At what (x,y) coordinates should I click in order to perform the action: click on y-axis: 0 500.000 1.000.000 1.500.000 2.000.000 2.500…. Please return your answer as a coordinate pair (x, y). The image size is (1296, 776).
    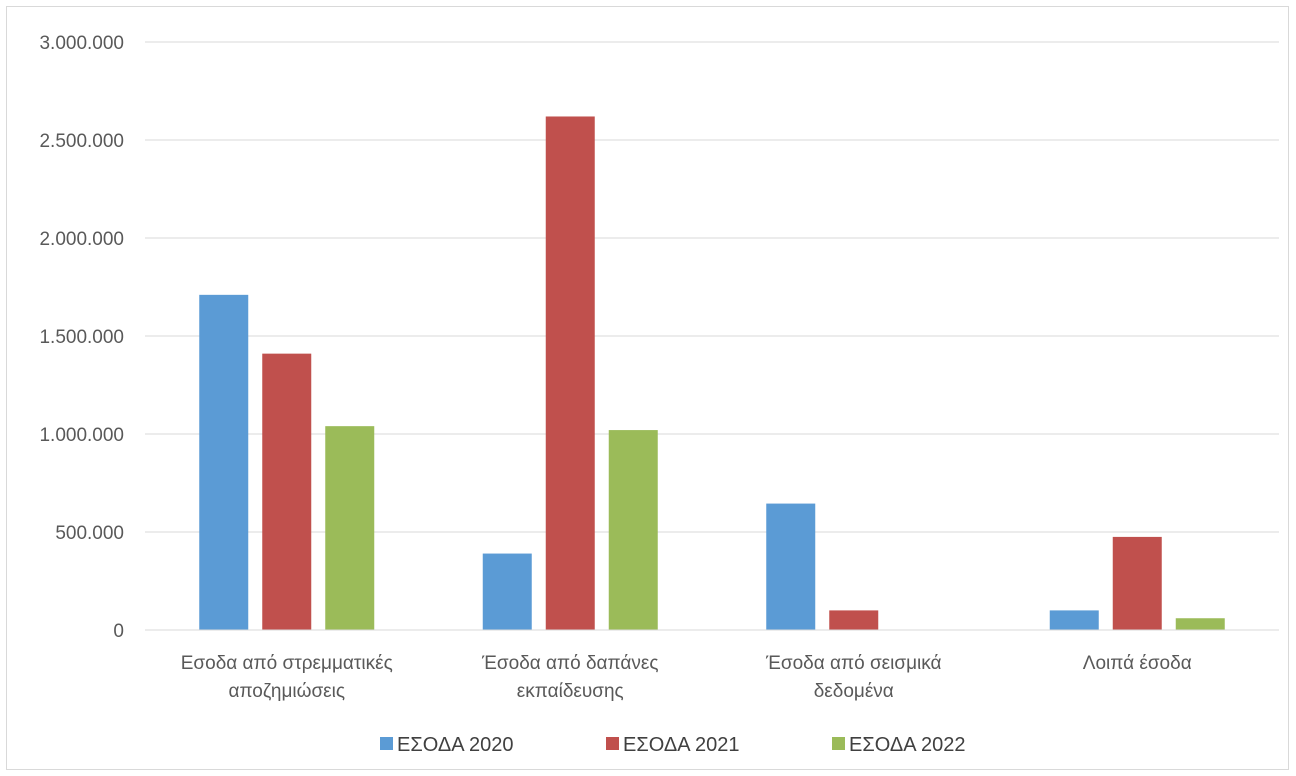
    Looking at the image, I should click on (81, 337).